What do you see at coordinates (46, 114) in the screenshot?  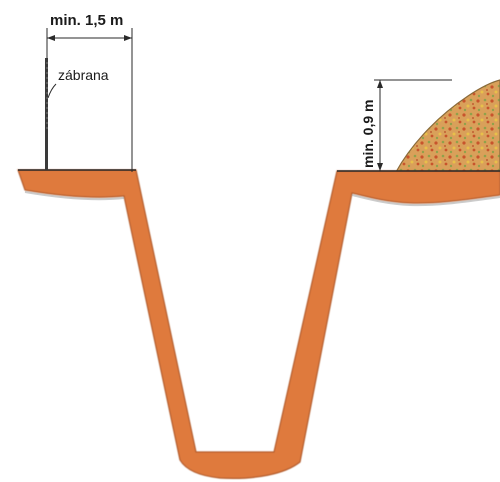 I see `barrier-post` at bounding box center [46, 114].